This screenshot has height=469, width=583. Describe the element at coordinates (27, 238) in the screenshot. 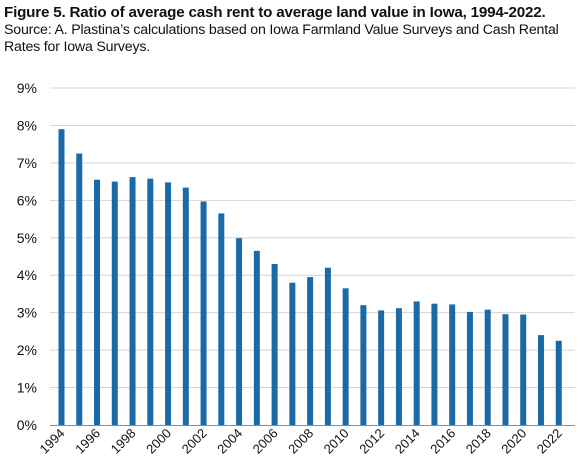

I see `y-tick-label: 5%` at that location.